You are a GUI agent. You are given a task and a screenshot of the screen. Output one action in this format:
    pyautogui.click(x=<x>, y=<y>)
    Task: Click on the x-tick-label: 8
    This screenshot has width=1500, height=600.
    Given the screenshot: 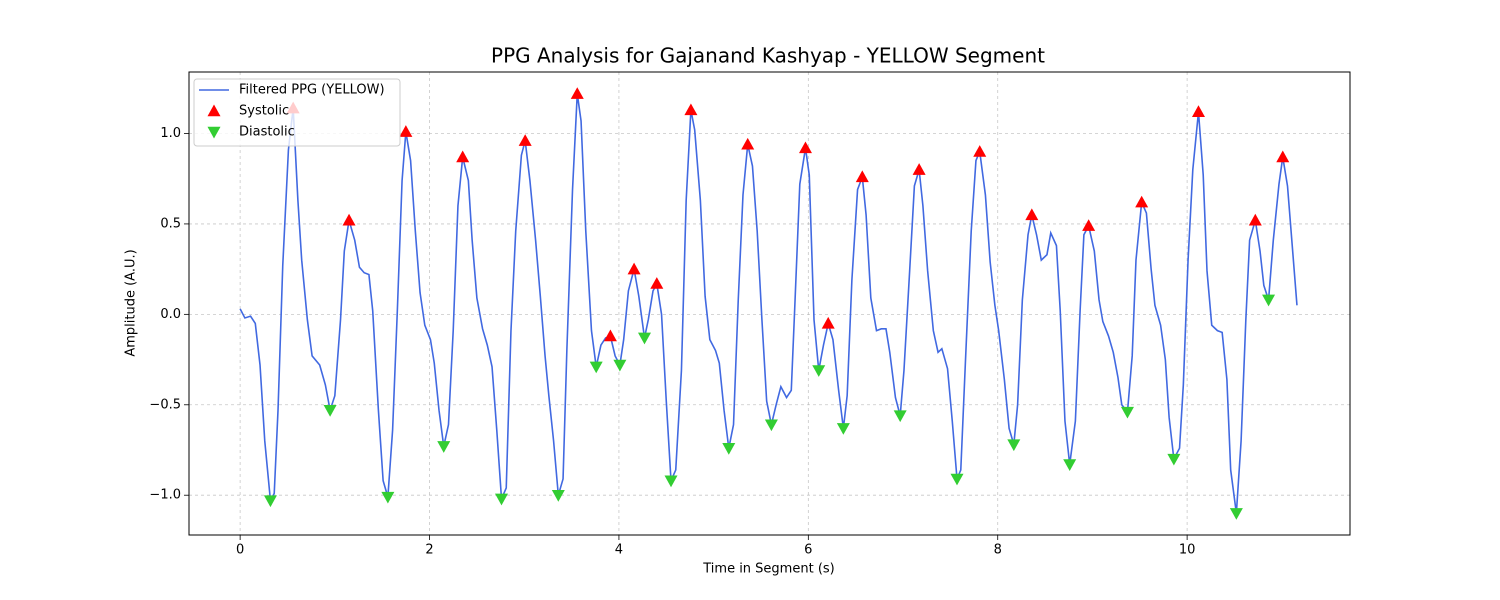 What is the action you would take?
    pyautogui.click(x=998, y=550)
    